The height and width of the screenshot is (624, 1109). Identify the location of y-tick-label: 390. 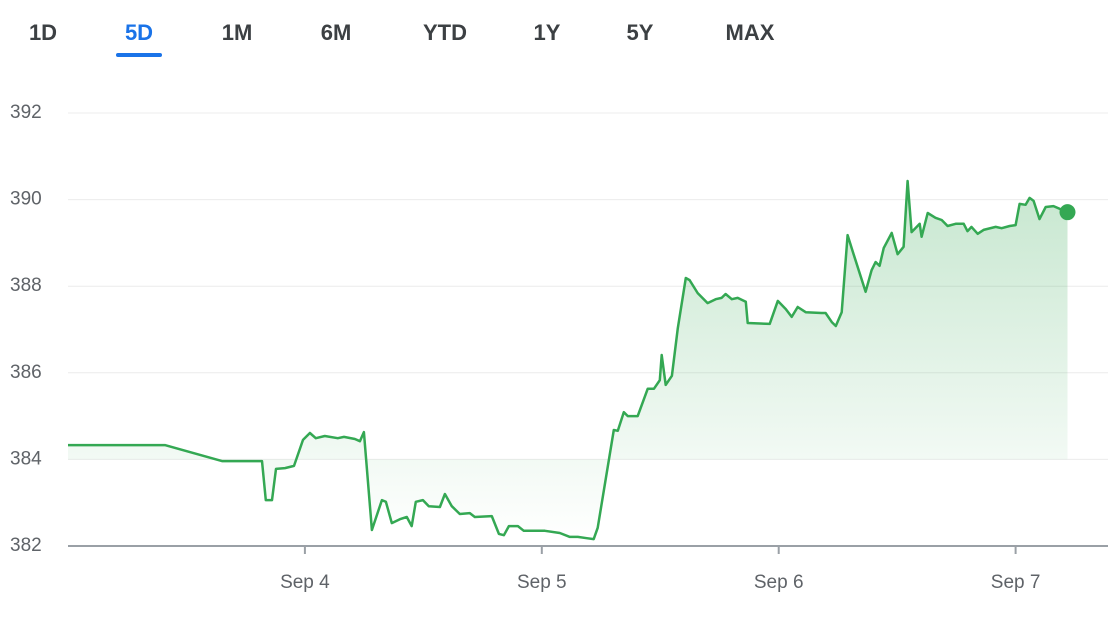
(26, 199).